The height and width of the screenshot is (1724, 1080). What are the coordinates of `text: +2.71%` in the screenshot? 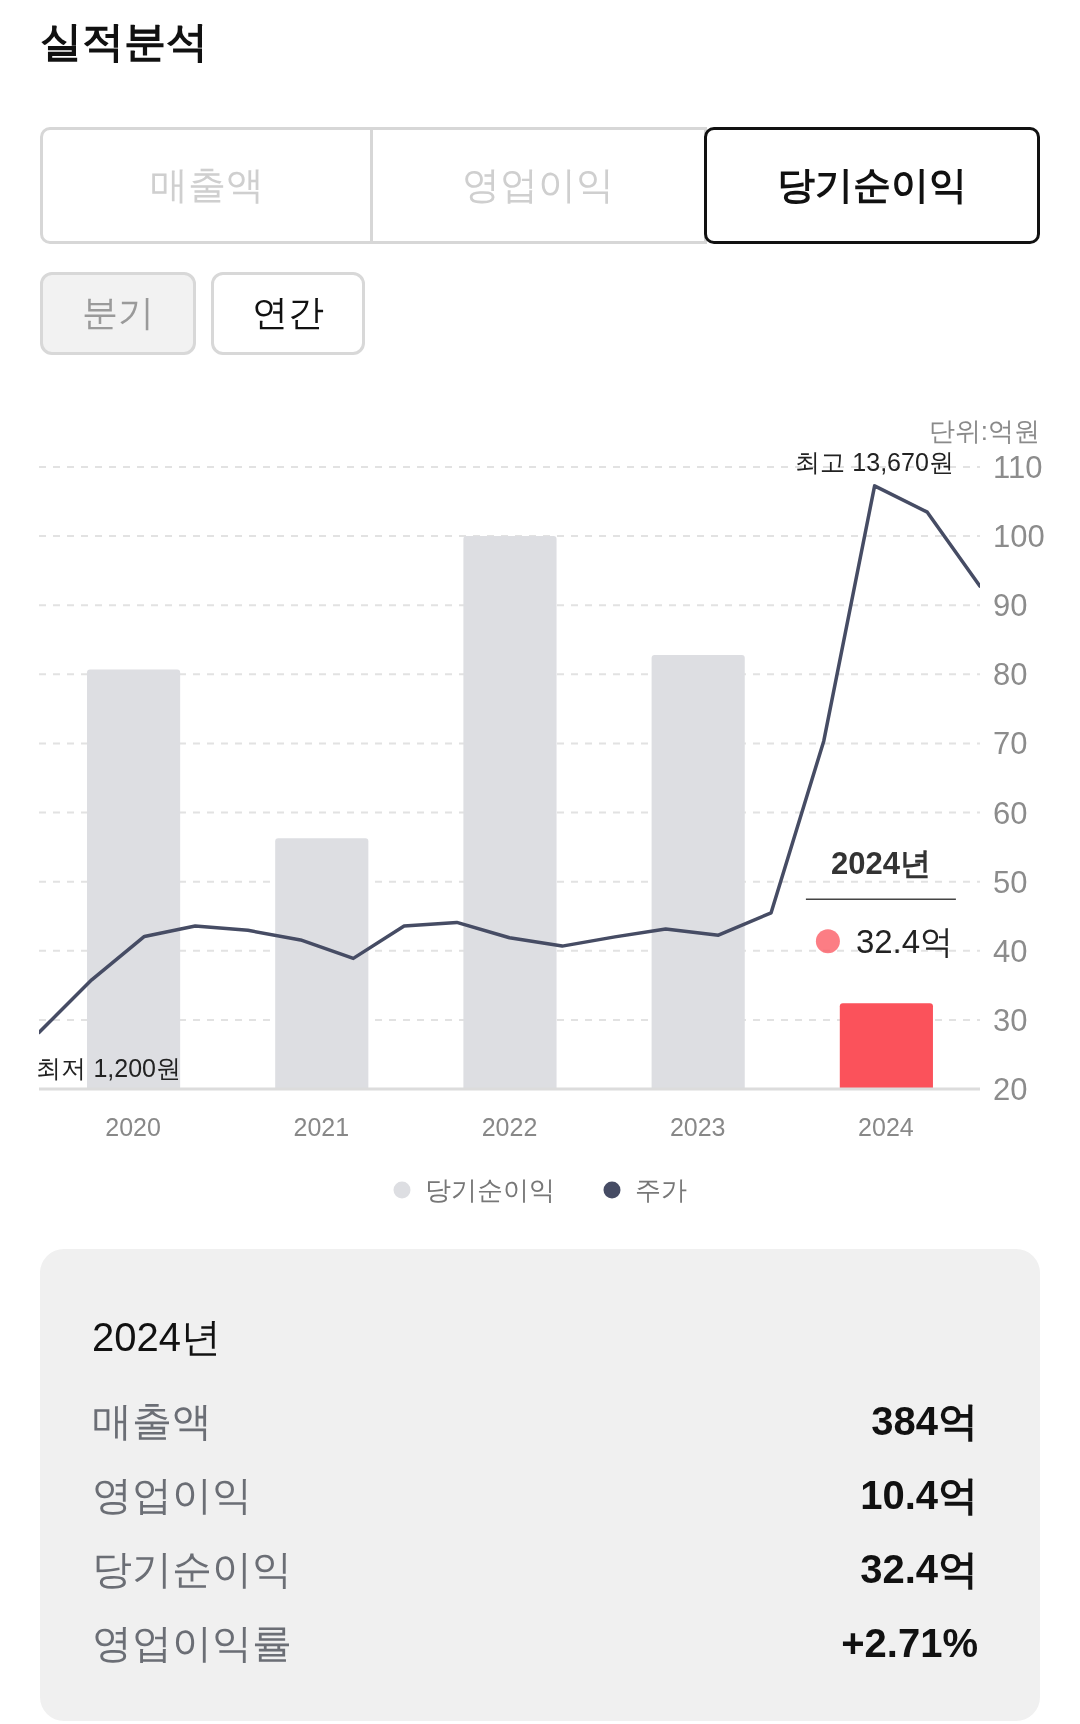 It's located at (909, 1643).